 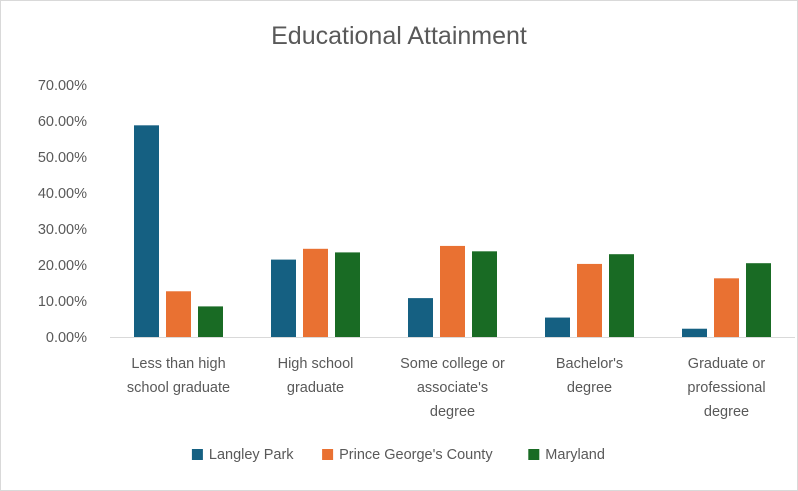 I want to click on y-tick-label: 70.00%, so click(x=62, y=86).